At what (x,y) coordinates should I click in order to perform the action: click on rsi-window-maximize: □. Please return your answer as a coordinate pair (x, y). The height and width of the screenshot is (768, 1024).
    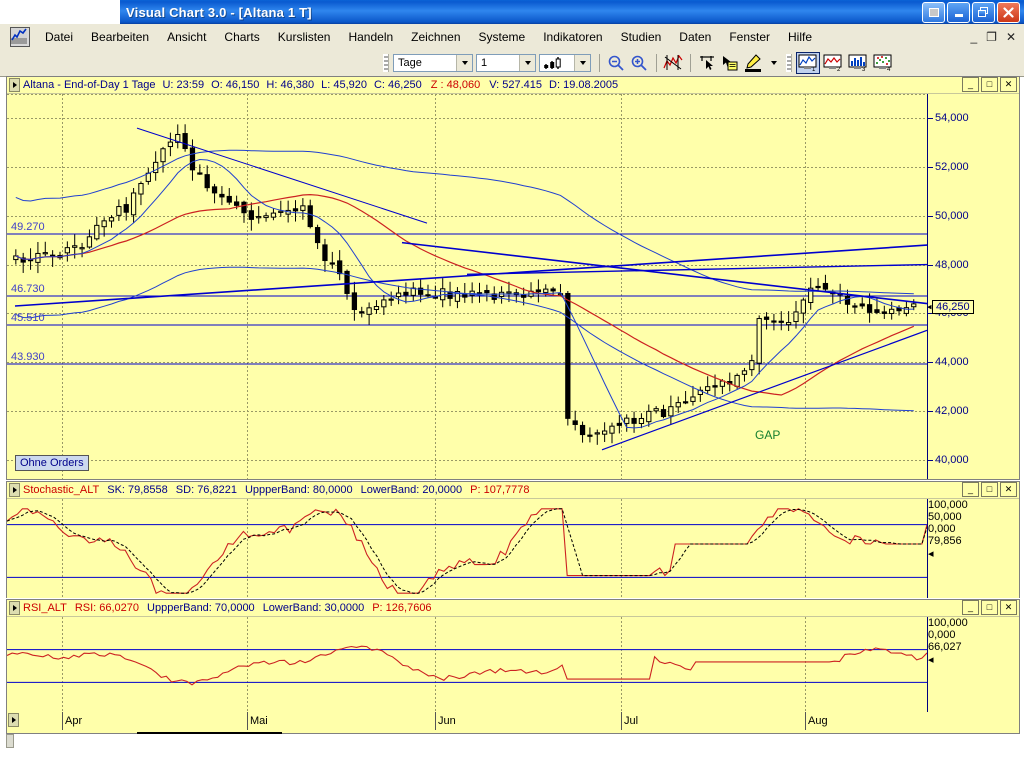
    Looking at the image, I should click on (989, 607).